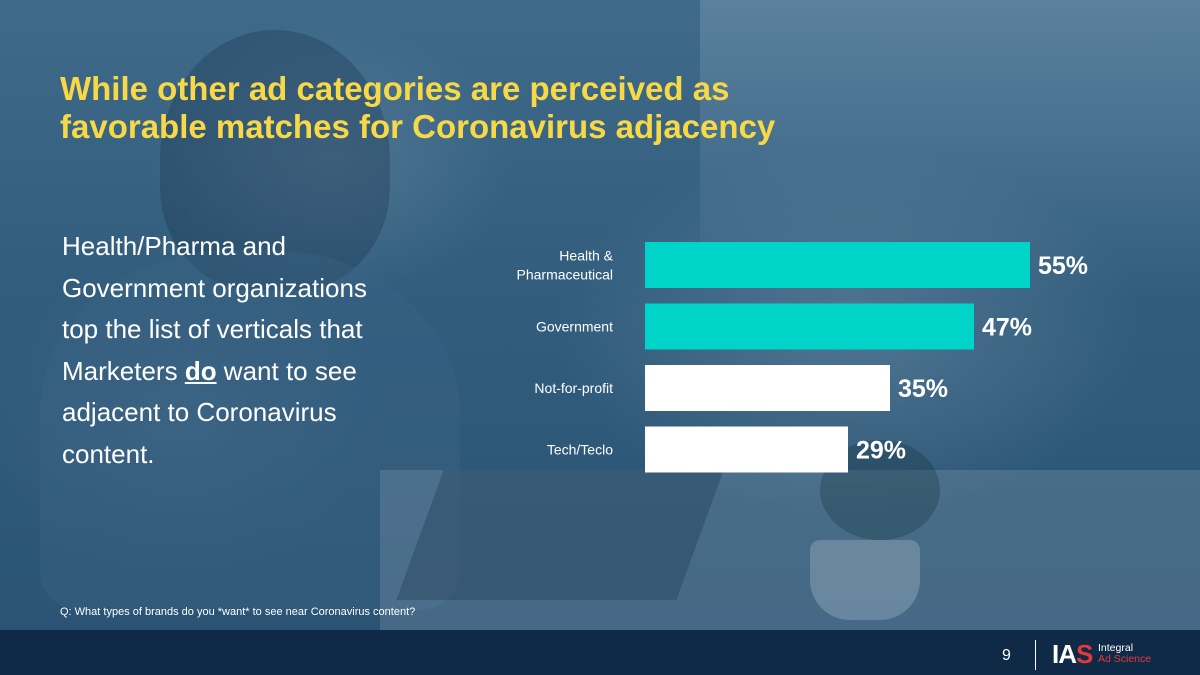  What do you see at coordinates (586, 256) in the screenshot?
I see `category-label-line: Health &` at bounding box center [586, 256].